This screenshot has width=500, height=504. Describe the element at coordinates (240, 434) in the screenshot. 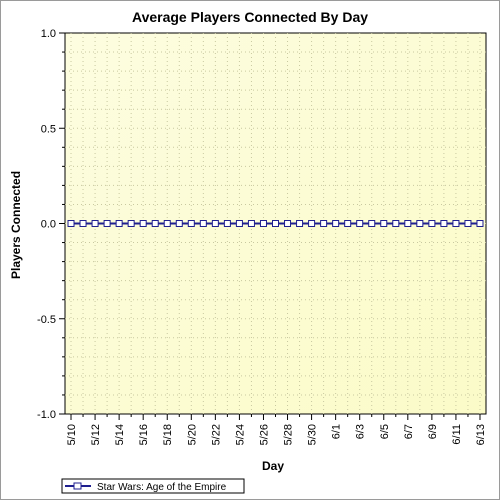

I see `x-tick-label: 5/24` at that location.